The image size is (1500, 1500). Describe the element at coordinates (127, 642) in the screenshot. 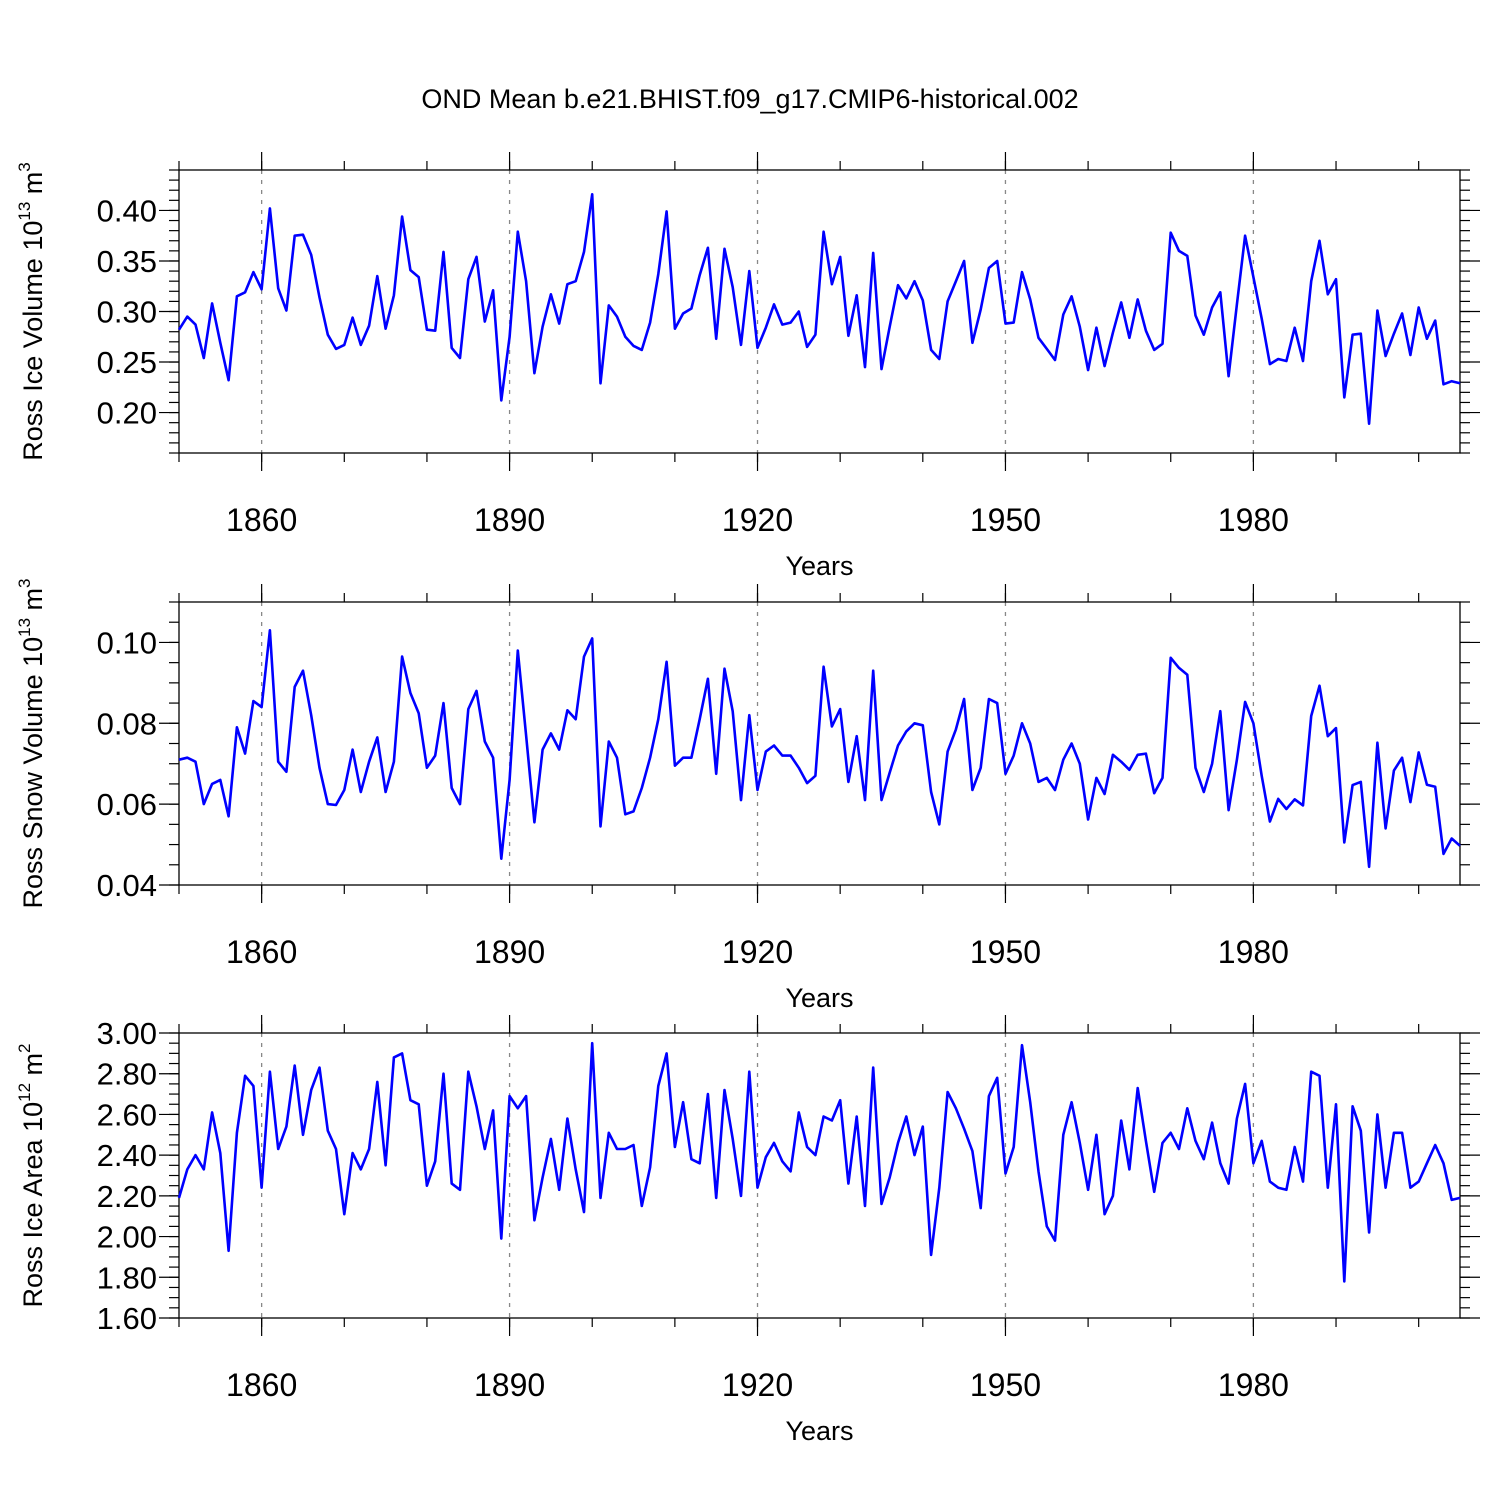

I see `y-tick-label: 0.10` at that location.